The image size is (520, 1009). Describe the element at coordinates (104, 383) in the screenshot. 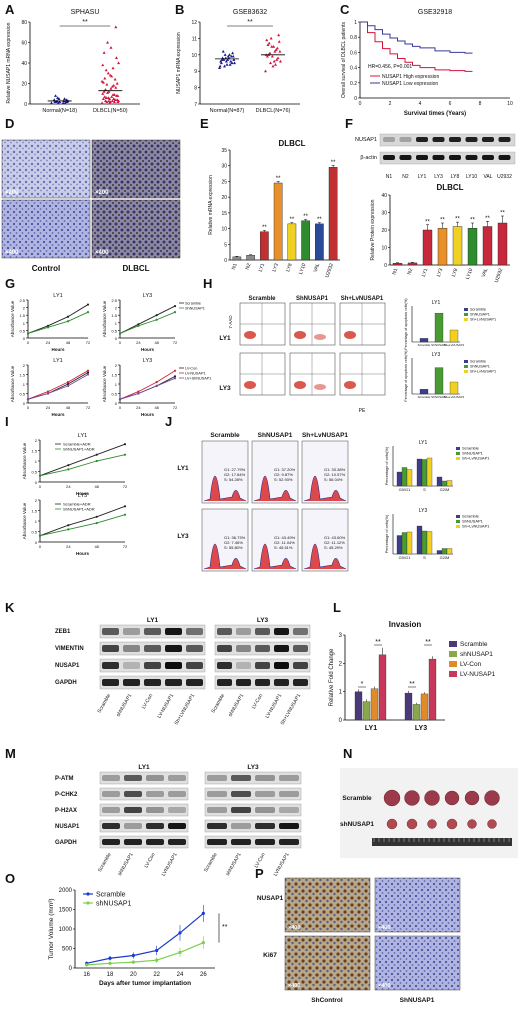

I see `panel-G4-ylabel: Absorbance Value` at that location.